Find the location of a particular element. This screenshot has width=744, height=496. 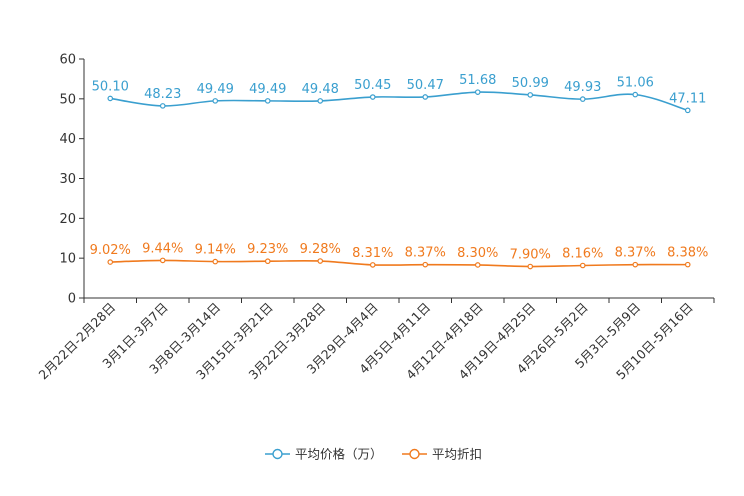

legend-item-2: 平均折扣 is located at coordinates (442, 454).